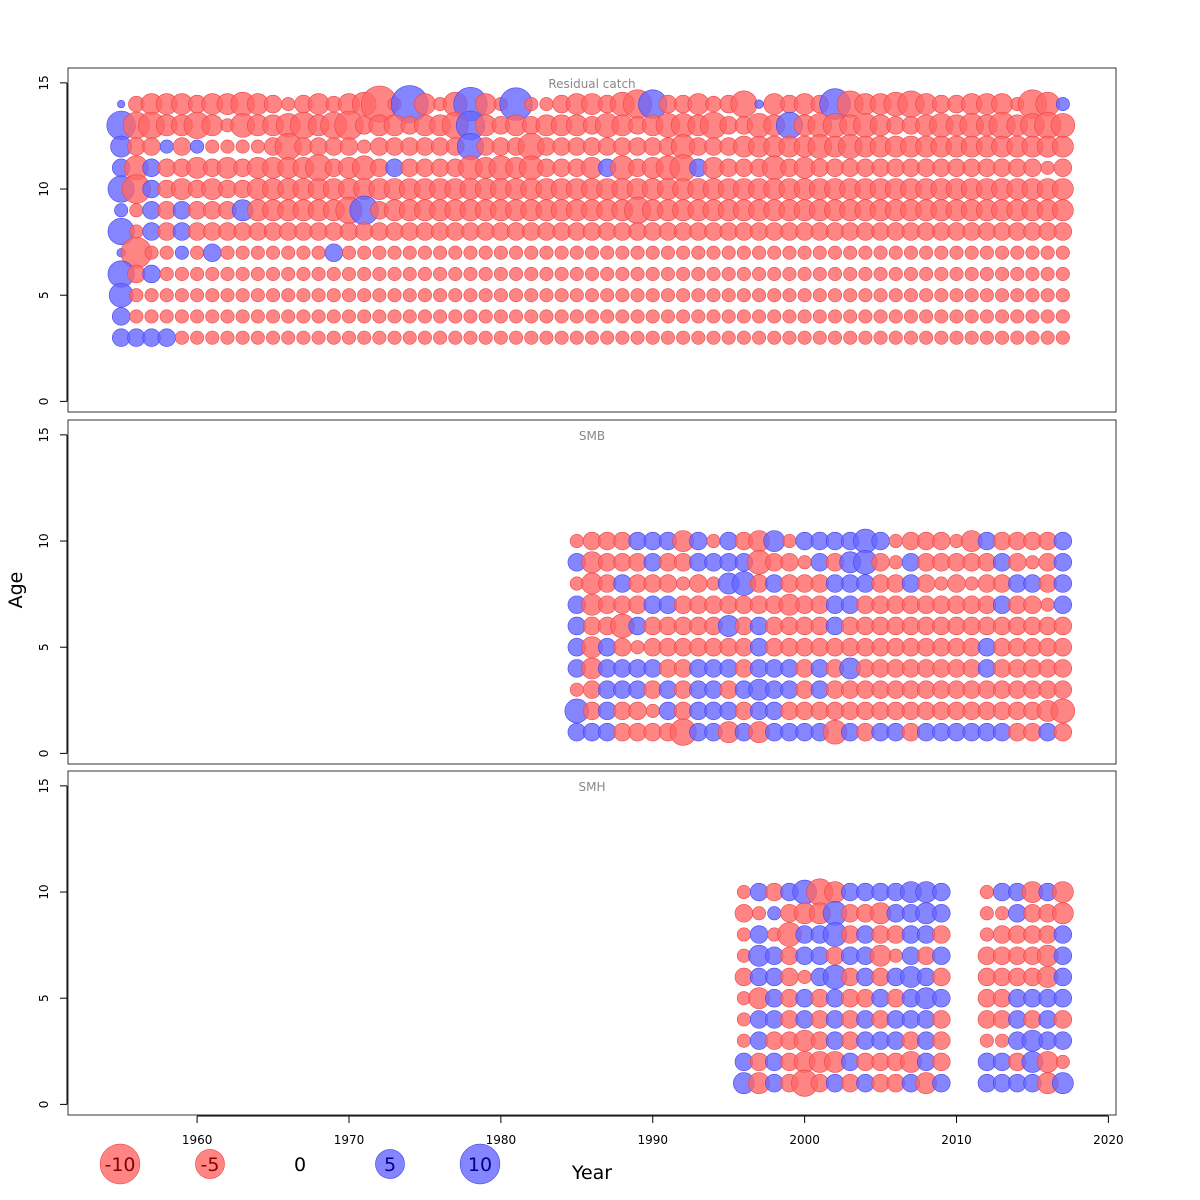 The image size is (1200, 1200). I want to click on y-axis-title: Age, so click(16, 590).